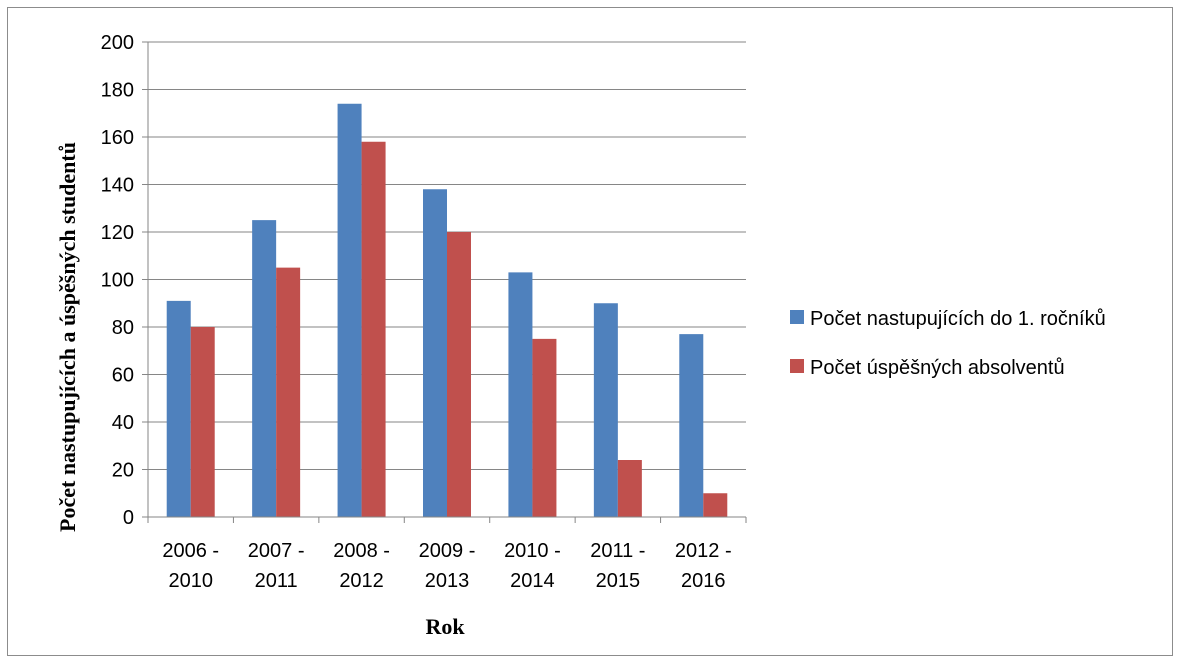 Image resolution: width=1180 pixels, height=663 pixels. I want to click on y-tick-label: 100, so click(117, 281).